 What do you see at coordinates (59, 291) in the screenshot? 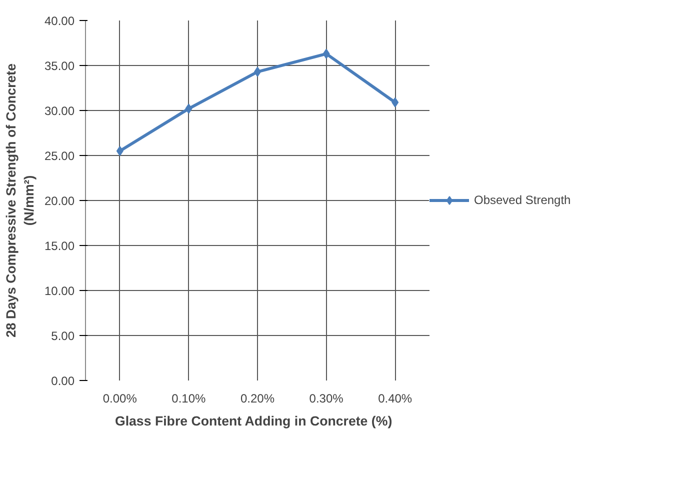
I see `y-tick-label: 10.00` at bounding box center [59, 291].